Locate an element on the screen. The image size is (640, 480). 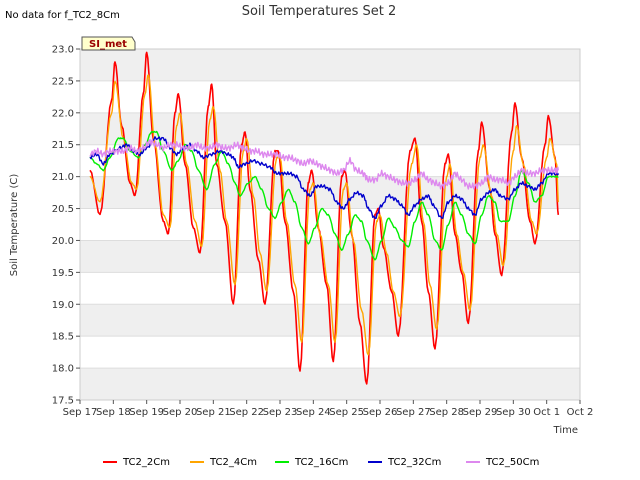
x-tick-label: Oct 1 is located at coordinates (546, 412).